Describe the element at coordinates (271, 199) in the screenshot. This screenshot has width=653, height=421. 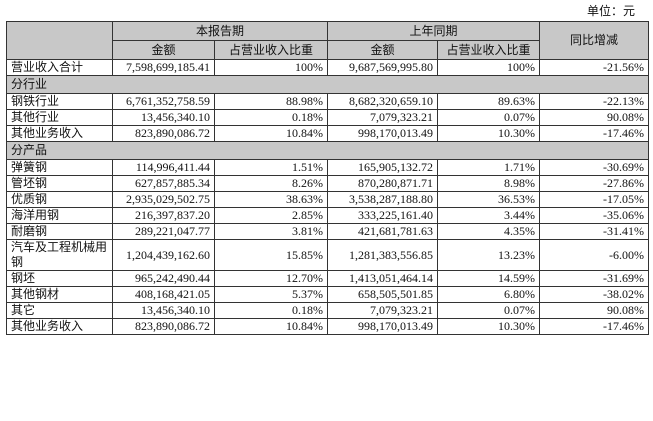
I see `value-cell: 38.63%` at that location.